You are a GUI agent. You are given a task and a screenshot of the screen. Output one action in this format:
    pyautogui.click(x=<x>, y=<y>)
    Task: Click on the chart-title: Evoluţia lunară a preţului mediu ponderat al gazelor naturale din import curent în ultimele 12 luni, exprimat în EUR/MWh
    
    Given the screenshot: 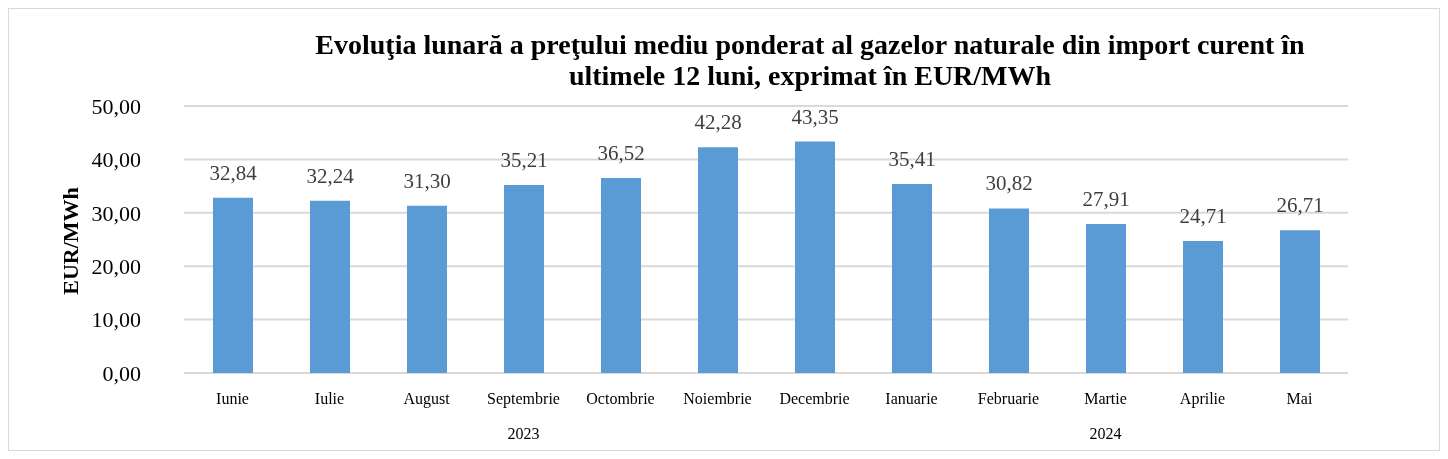 What is the action you would take?
    pyautogui.click(x=810, y=60)
    